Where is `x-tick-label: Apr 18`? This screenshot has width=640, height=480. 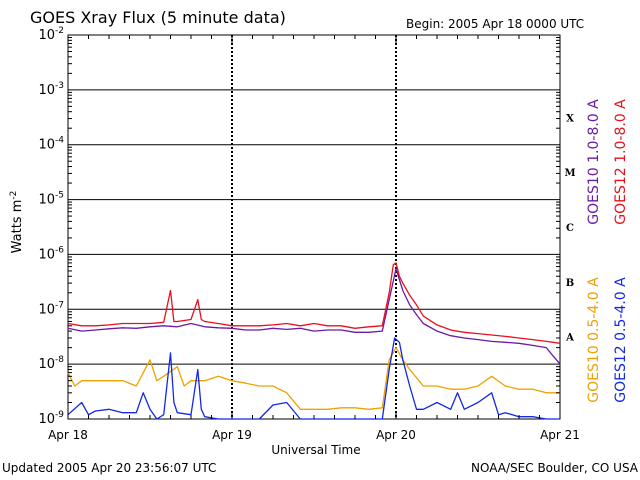 x-tick-label: Apr 18 is located at coordinates (68, 435).